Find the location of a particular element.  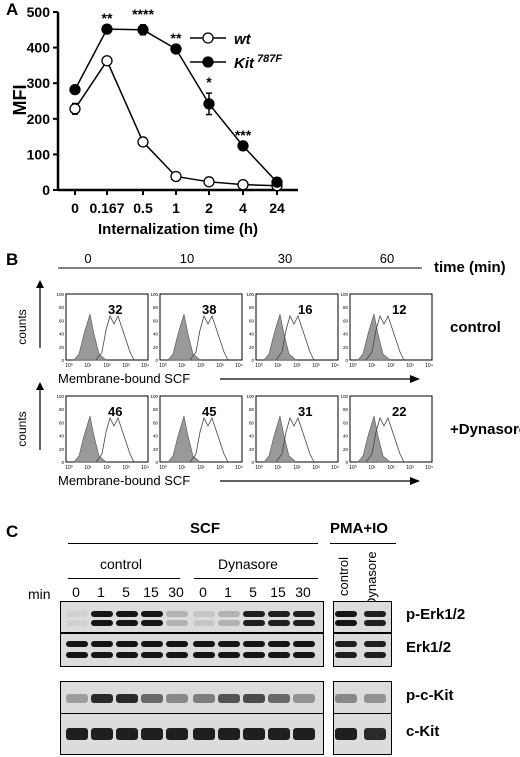

x-tick-label: 0.167 is located at coordinates (106, 208).